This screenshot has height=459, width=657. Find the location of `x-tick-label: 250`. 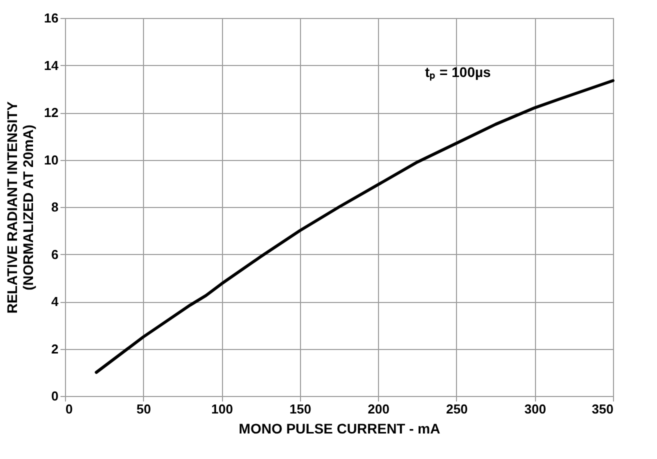

x-tick-label: 250 is located at coordinates (457, 409).